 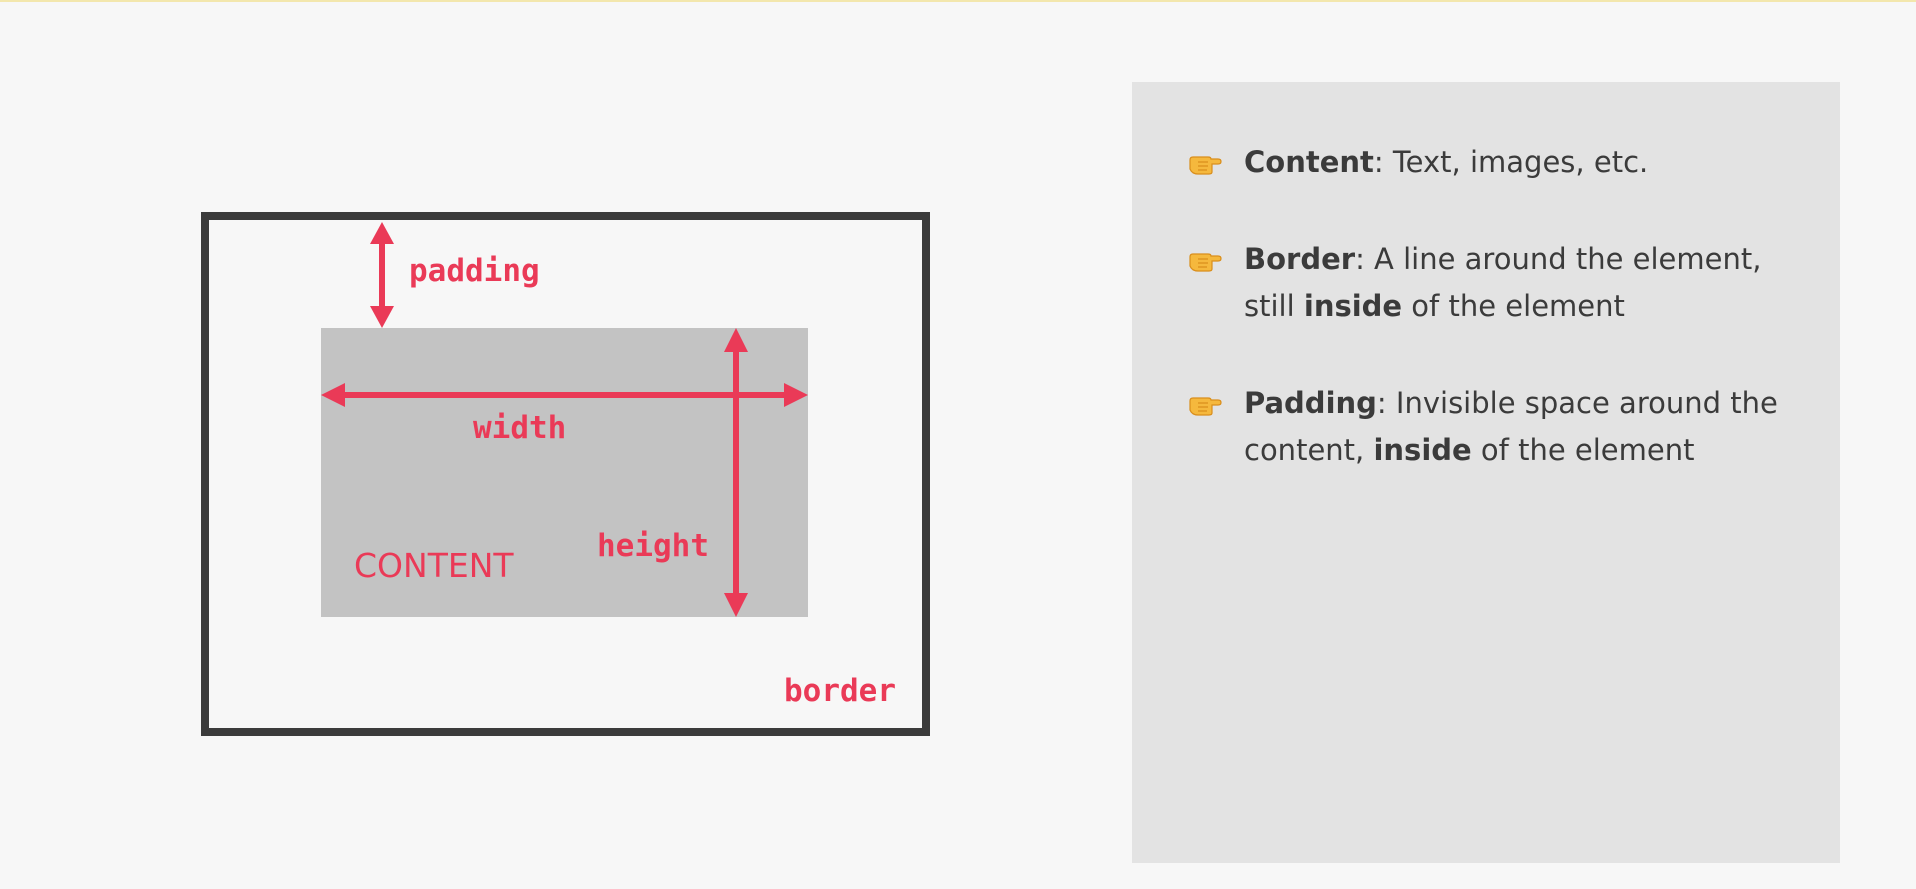 I want to click on height-label: height, so click(x=653, y=546).